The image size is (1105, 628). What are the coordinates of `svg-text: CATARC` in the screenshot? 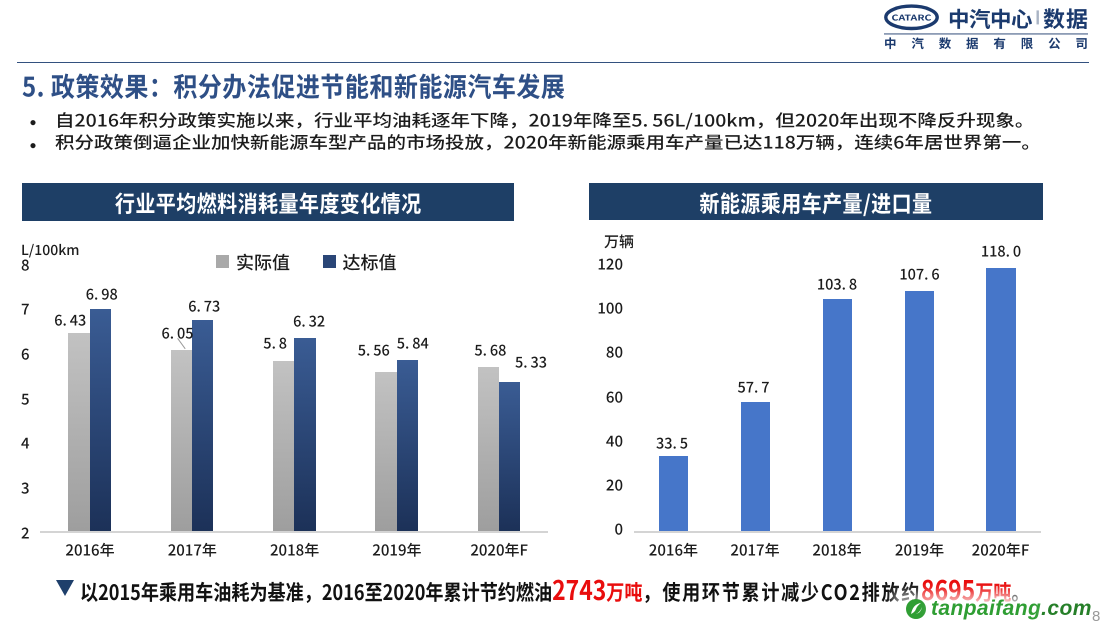 It's located at (912, 18).